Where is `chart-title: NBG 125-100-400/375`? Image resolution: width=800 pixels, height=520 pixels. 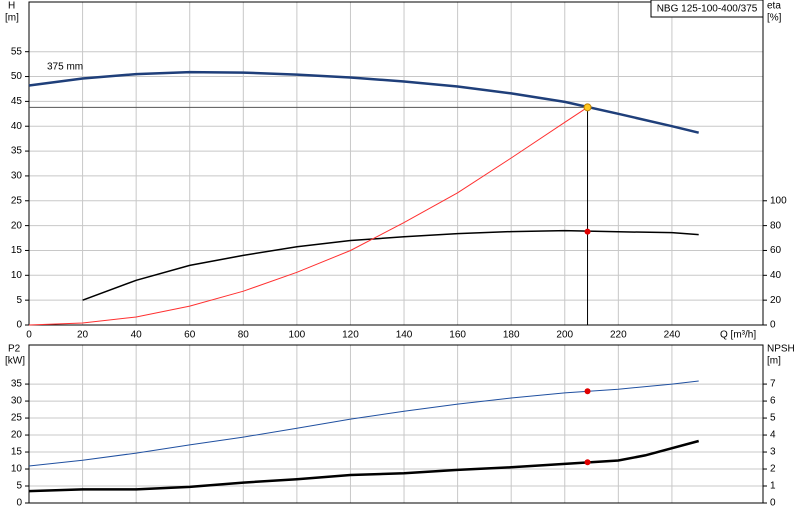 chart-title: NBG 125-100-400/375 is located at coordinates (707, 9).